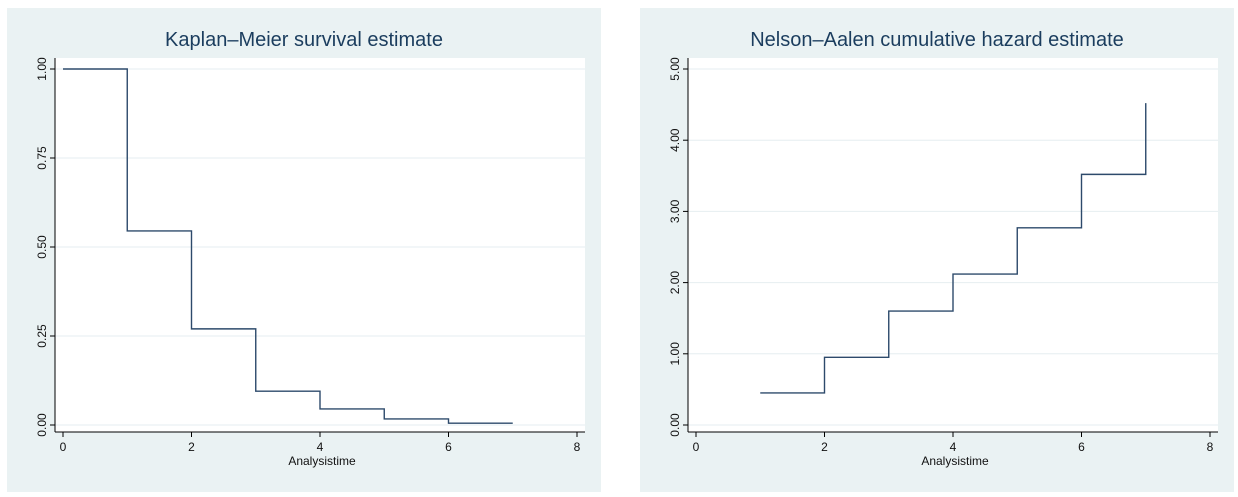 Image resolution: width=1238 pixels, height=497 pixels. What do you see at coordinates (675, 211) in the screenshot?
I see `y-tick-label: 3.00` at bounding box center [675, 211].